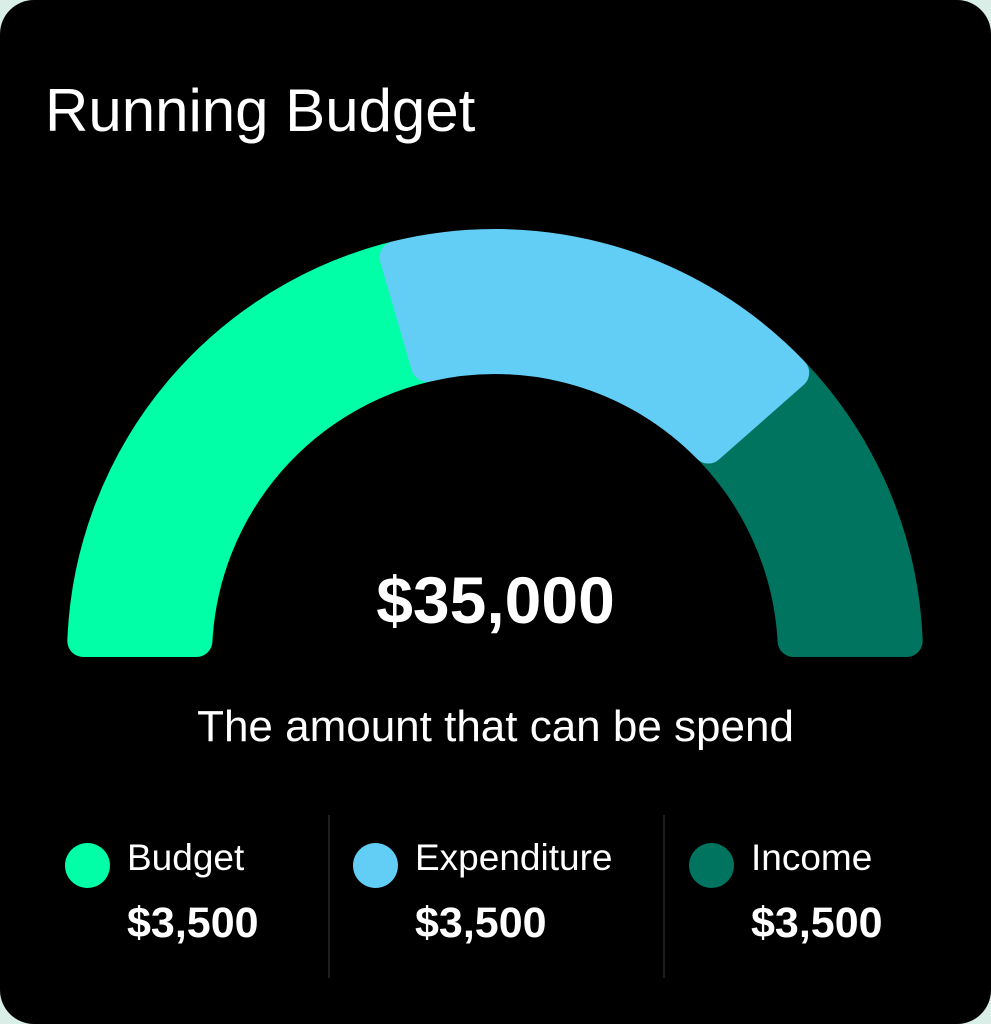 Image resolution: width=991 pixels, height=1024 pixels. What do you see at coordinates (514, 857) in the screenshot?
I see `legend-label: Expenditure` at bounding box center [514, 857].